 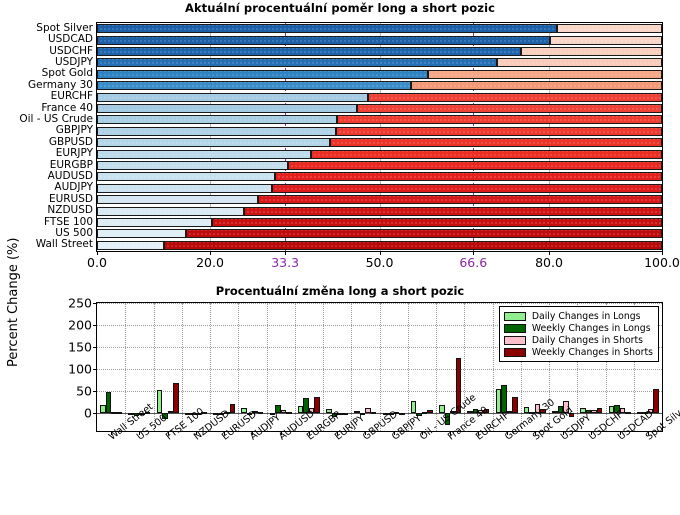 What do you see at coordinates (549, 262) in the screenshot?
I see `top-chart-x-tick-label: 80.0` at bounding box center [549, 262].